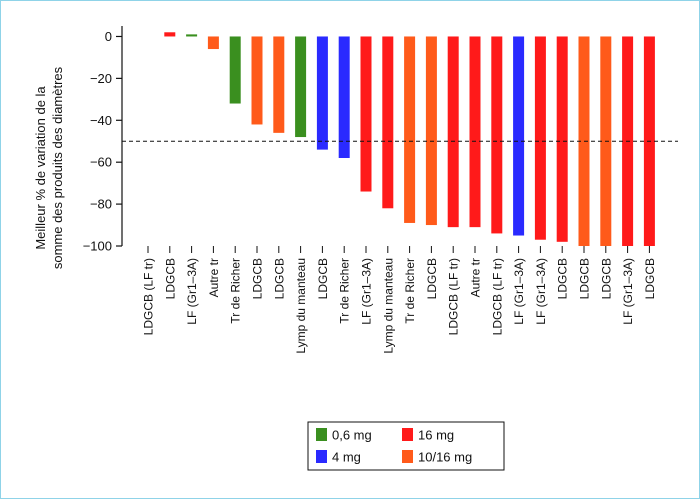  What do you see at coordinates (103, 140) in the screenshot?
I see `axes: 0 −20 −40 −60 −80 −100` at bounding box center [103, 140].